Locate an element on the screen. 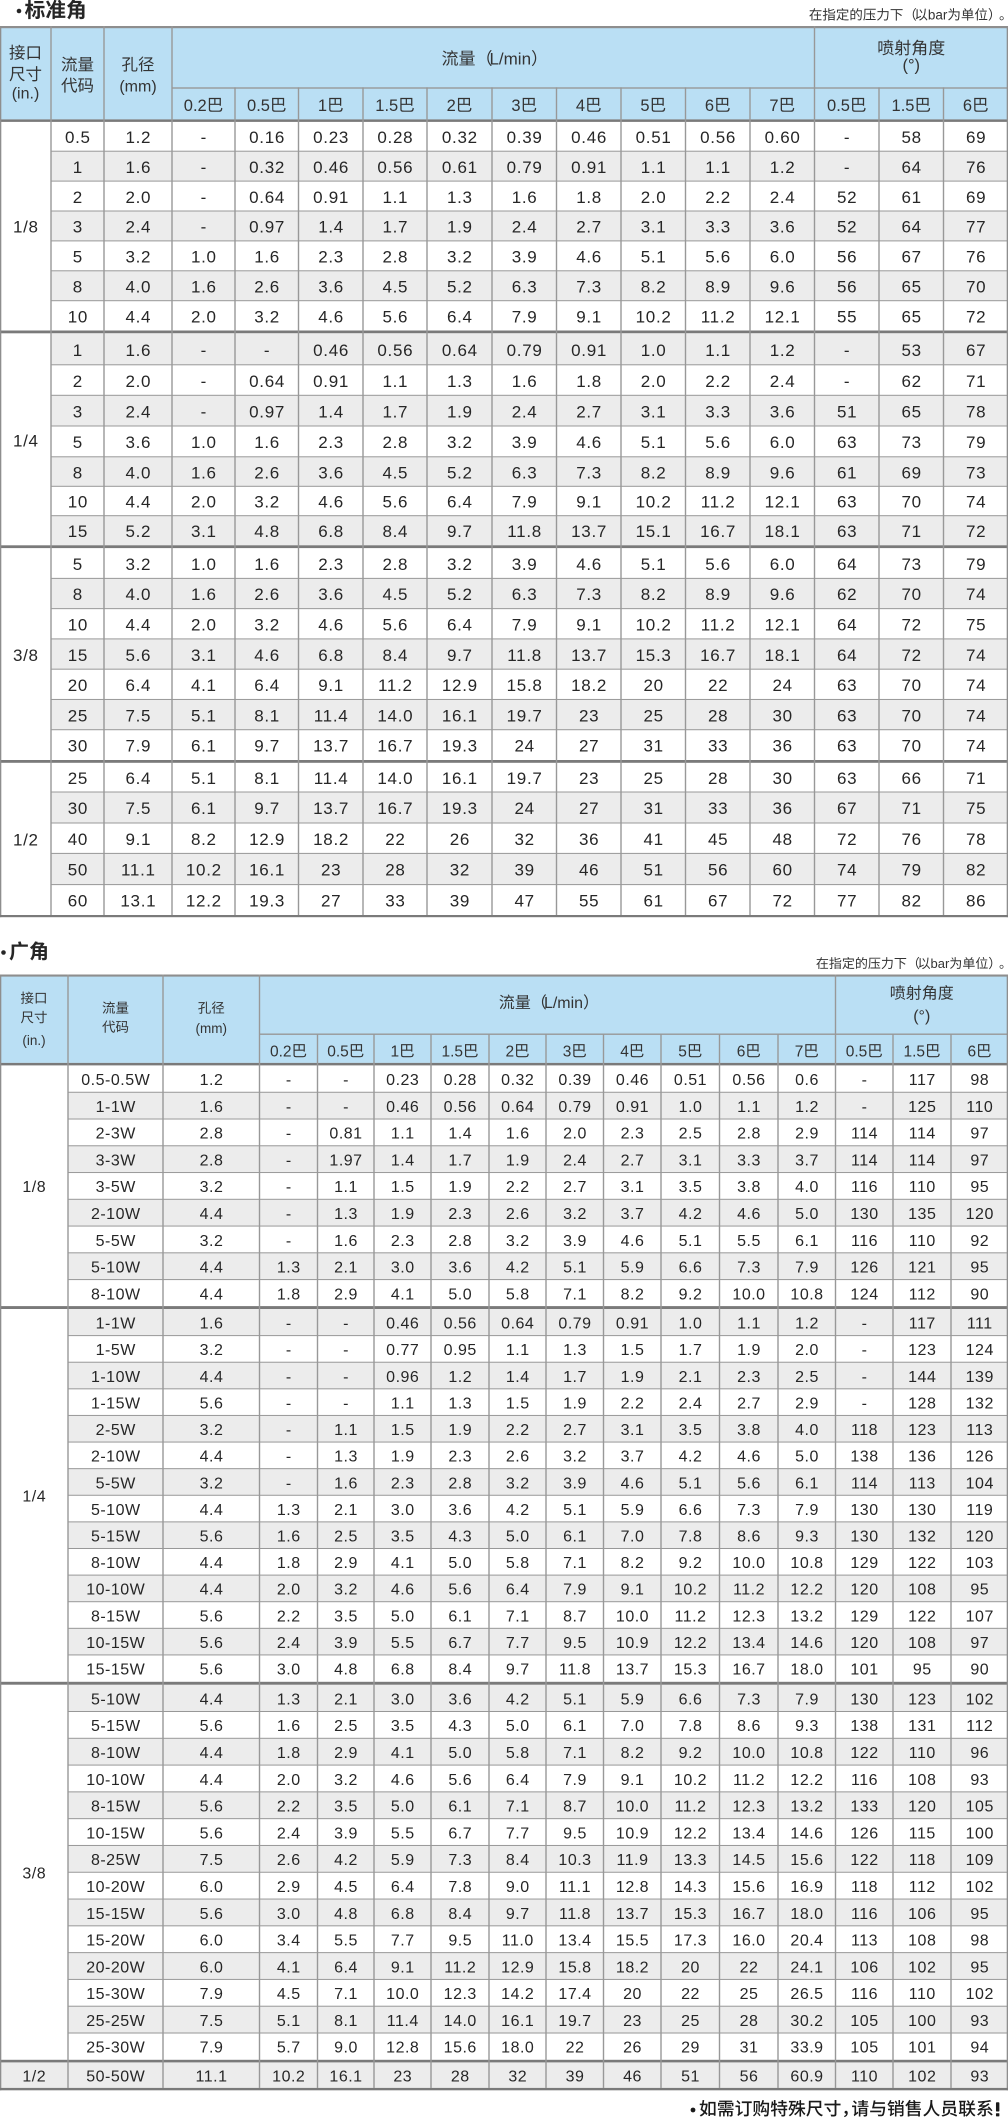 The width and height of the screenshot is (1008, 2123). svg-text: 3 is located at coordinates (78, 411).